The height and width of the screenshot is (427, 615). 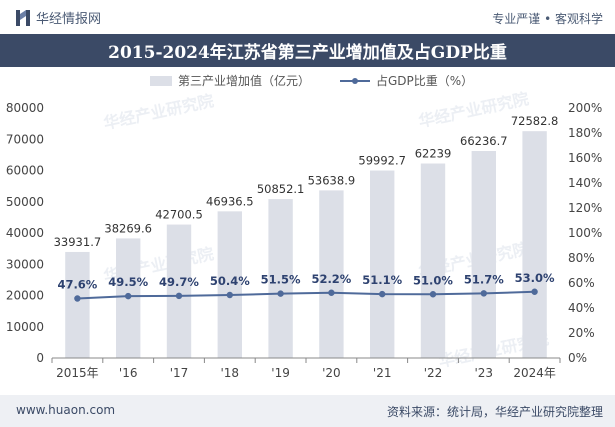 What do you see at coordinates (23, 17) in the screenshot?
I see `huajing-logo-icon` at bounding box center [23, 17].